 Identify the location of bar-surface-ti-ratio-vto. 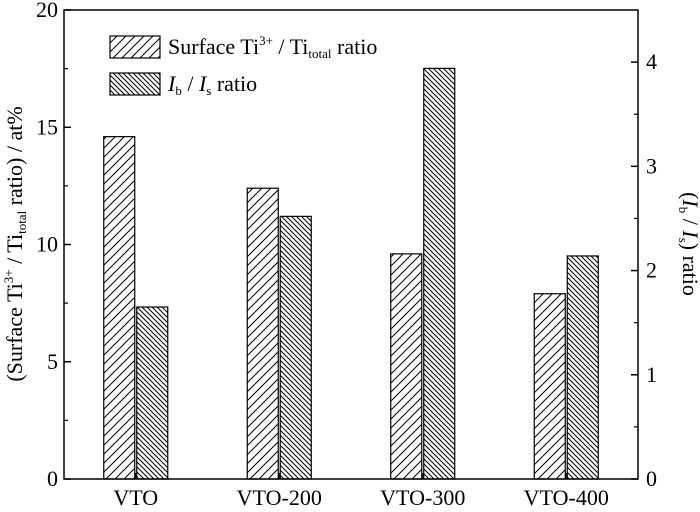
(119, 308).